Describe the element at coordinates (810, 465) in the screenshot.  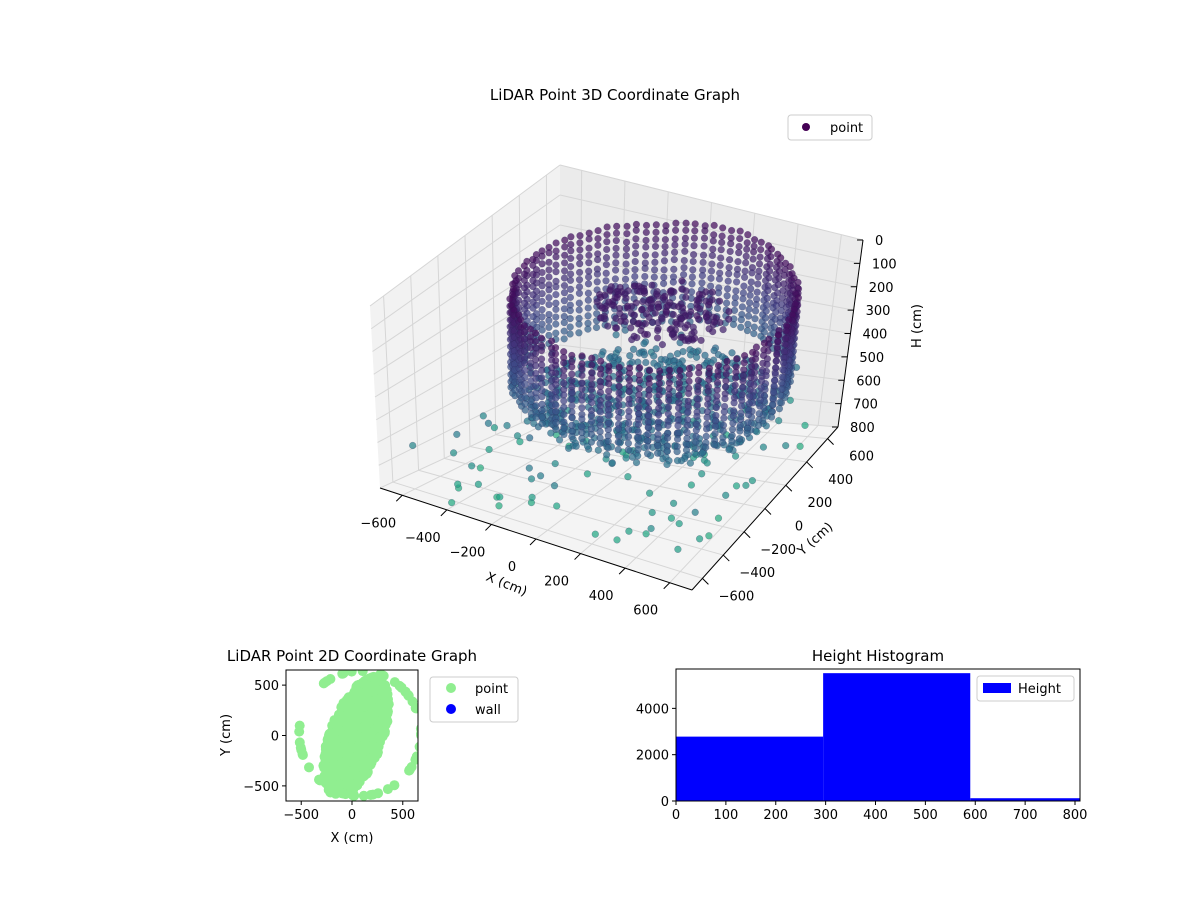
I see `chart-3d-y-tick` at that location.